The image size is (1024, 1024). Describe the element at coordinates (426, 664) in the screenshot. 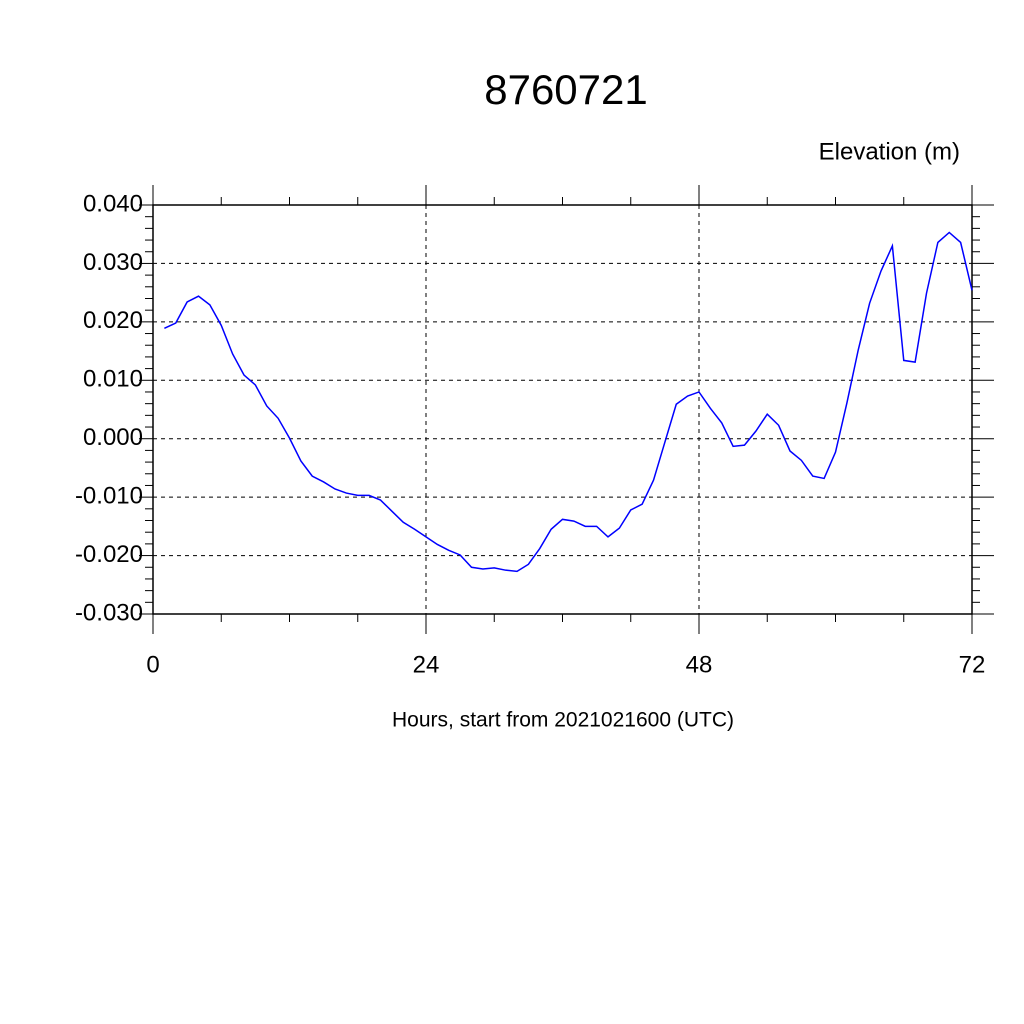

I see `x-tick-label: 24` at that location.